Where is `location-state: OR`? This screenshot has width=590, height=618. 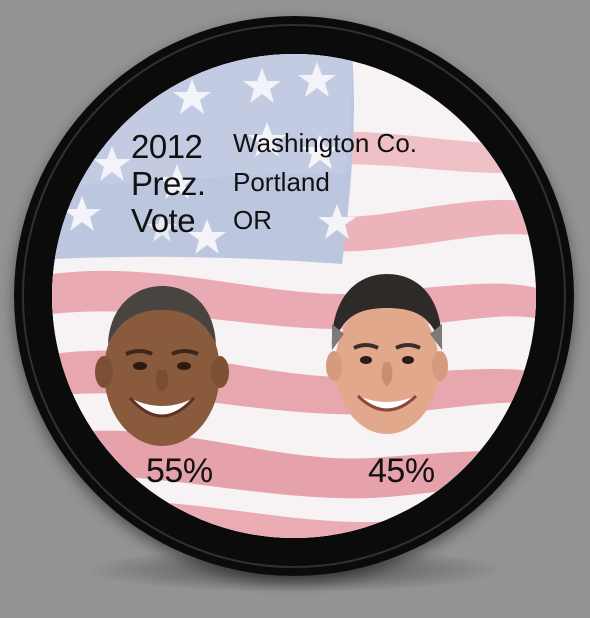
location-state: OR is located at coordinates (252, 220).